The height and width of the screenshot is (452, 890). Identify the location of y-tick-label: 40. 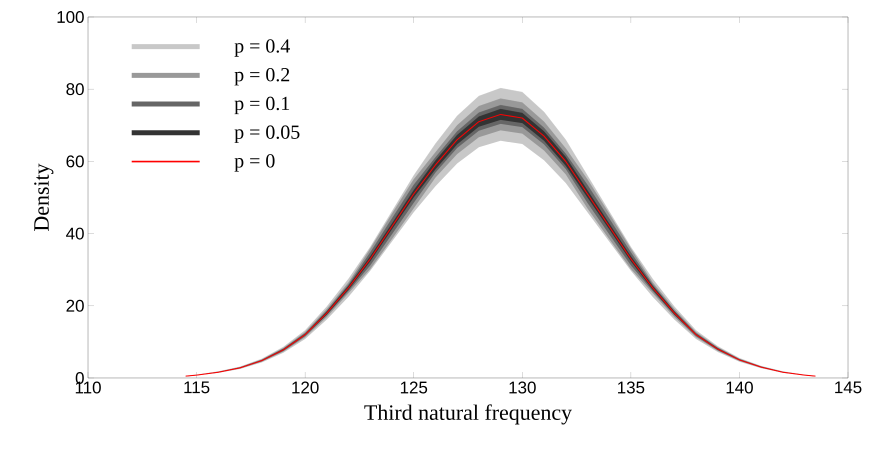
(75, 234).